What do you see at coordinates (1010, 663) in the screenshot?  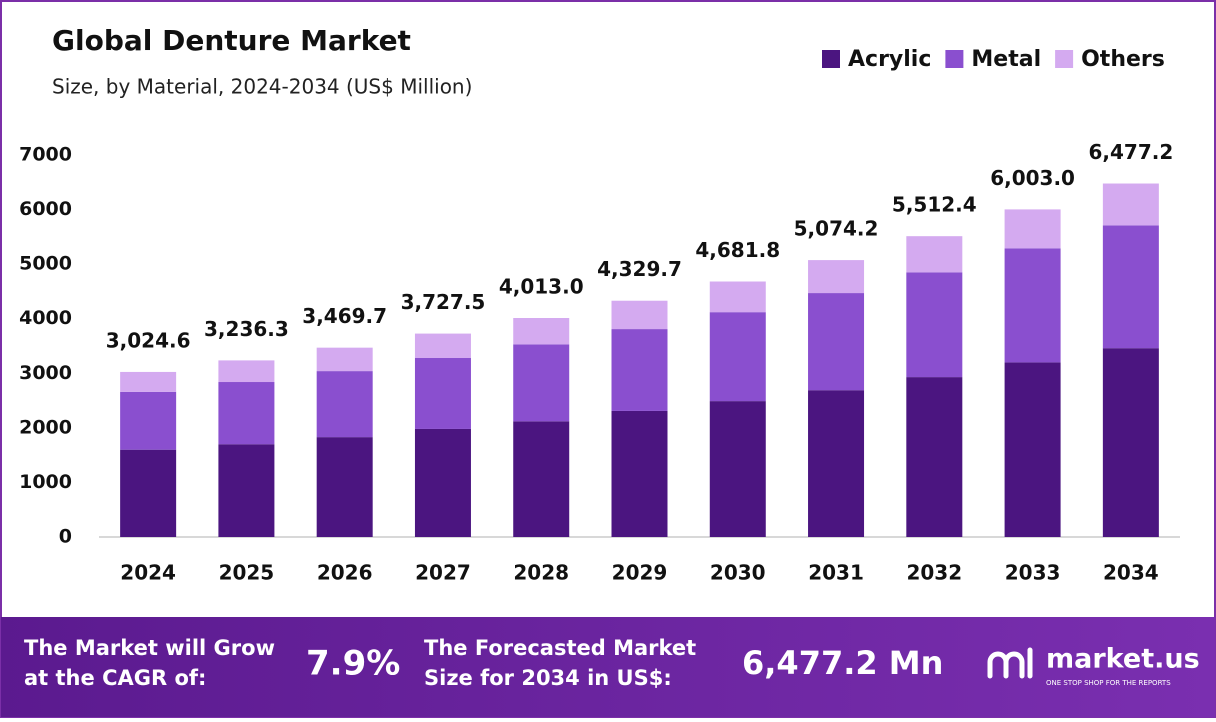 I see `brand-logo` at bounding box center [1010, 663].